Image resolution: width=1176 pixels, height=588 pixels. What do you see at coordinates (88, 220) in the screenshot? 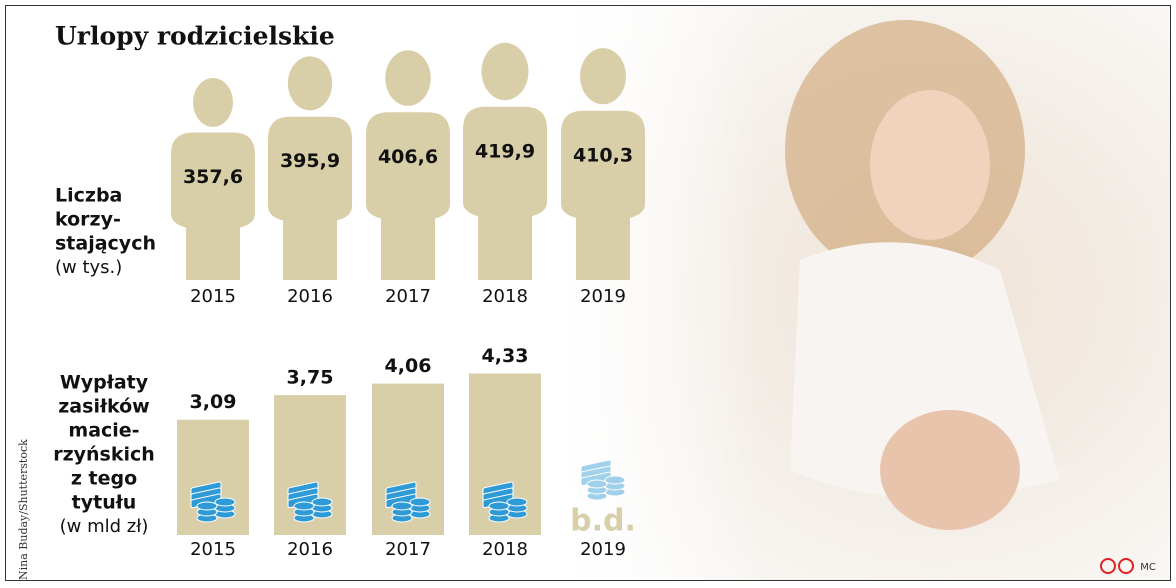
I see `side-label: korzy-` at bounding box center [88, 220].